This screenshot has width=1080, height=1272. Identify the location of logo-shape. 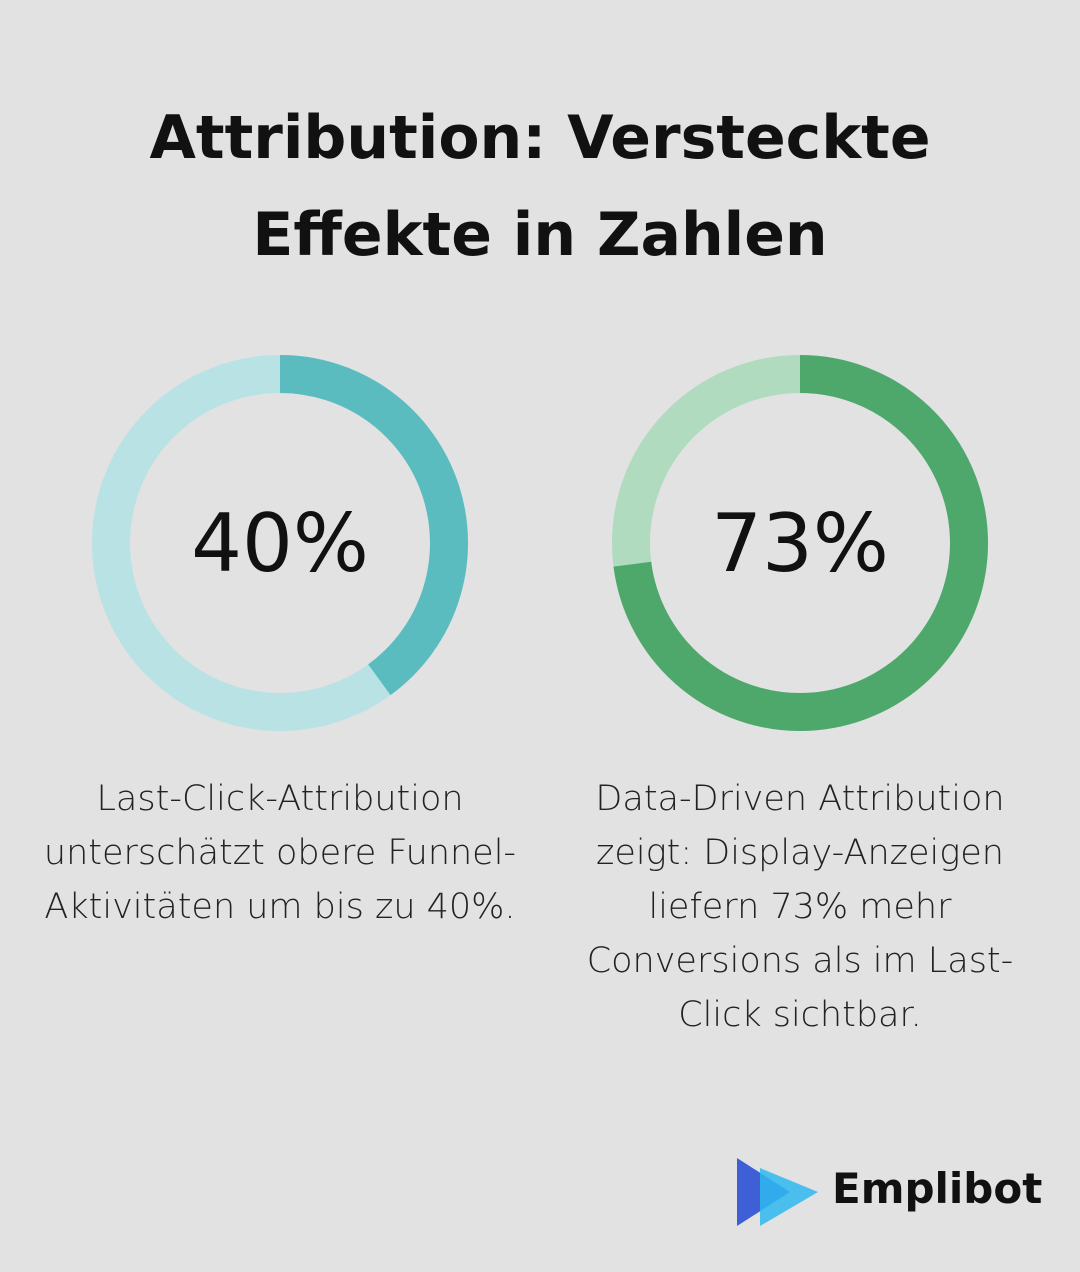
(789, 1197).